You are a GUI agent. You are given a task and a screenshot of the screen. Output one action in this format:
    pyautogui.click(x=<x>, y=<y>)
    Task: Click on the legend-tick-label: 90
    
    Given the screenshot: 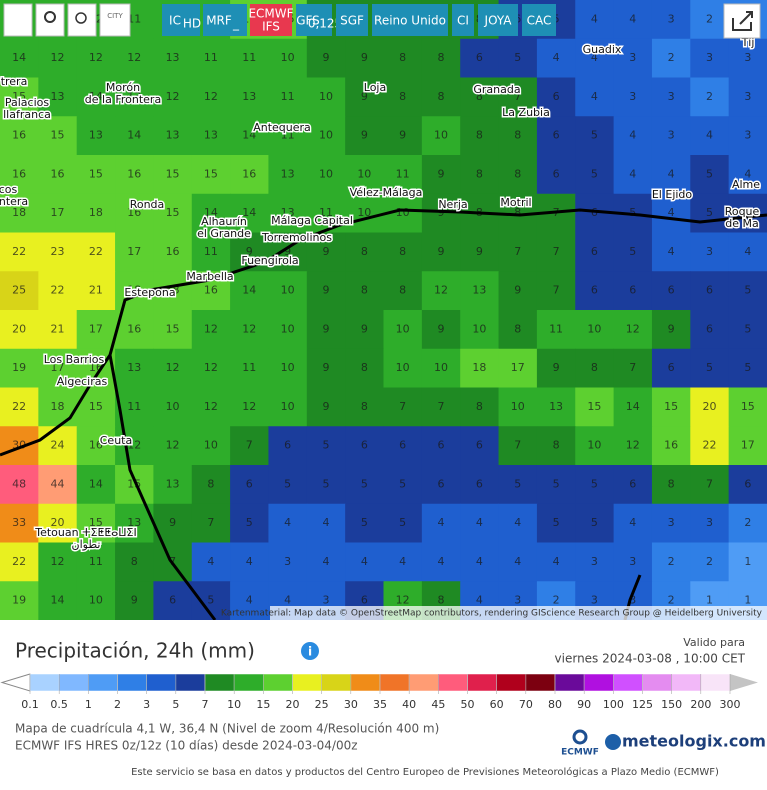 What is the action you would take?
    pyautogui.click(x=584, y=704)
    